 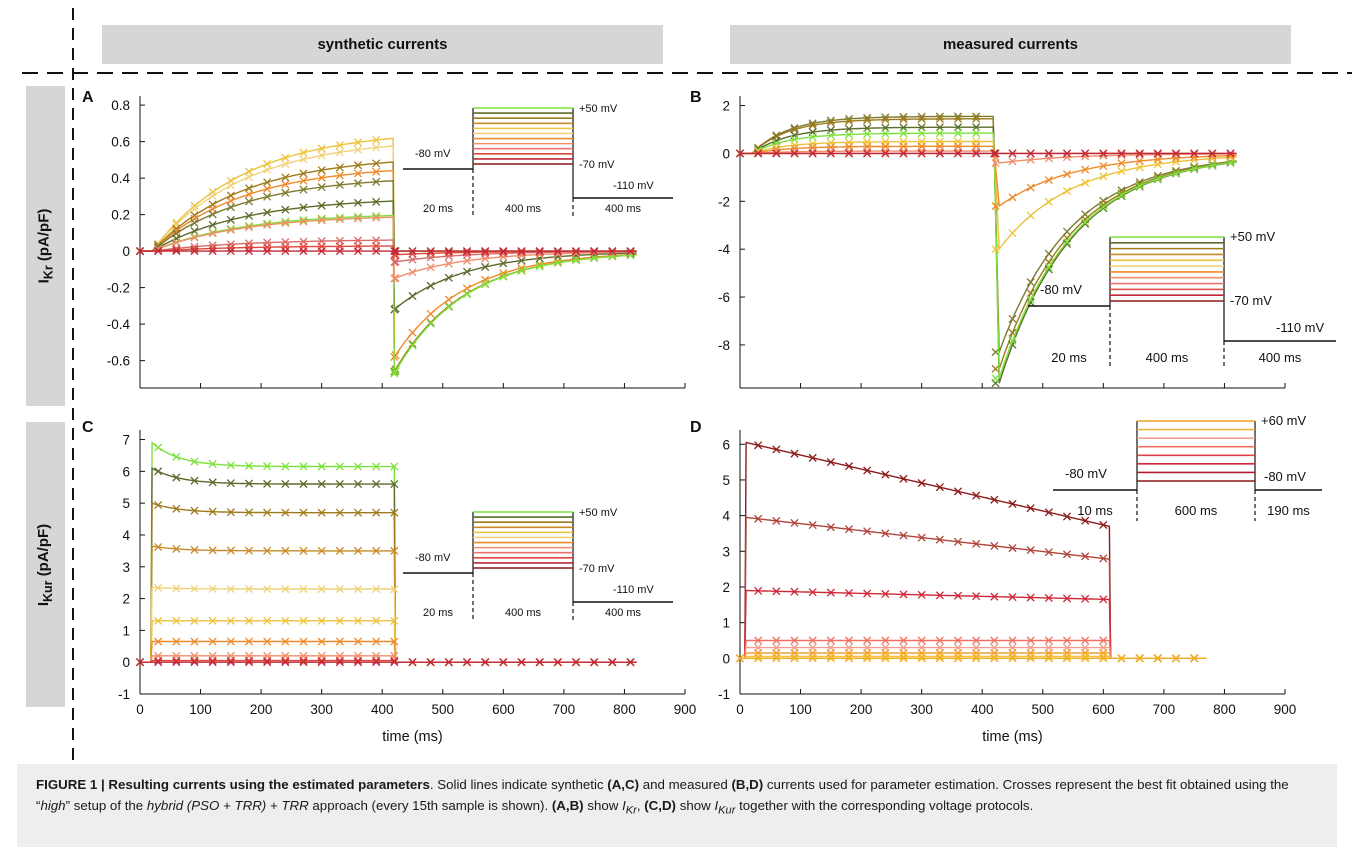 I want to click on y-tick-label: 6, so click(x=726, y=444).